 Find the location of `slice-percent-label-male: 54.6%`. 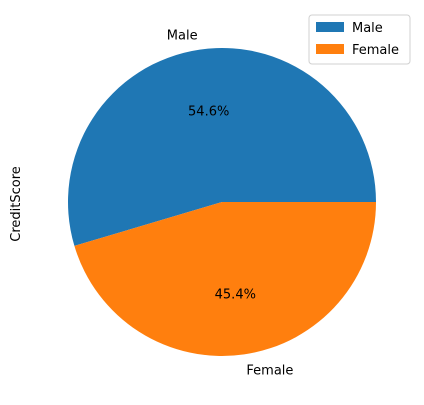

slice-percent-label-male: 54.6% is located at coordinates (208, 112).